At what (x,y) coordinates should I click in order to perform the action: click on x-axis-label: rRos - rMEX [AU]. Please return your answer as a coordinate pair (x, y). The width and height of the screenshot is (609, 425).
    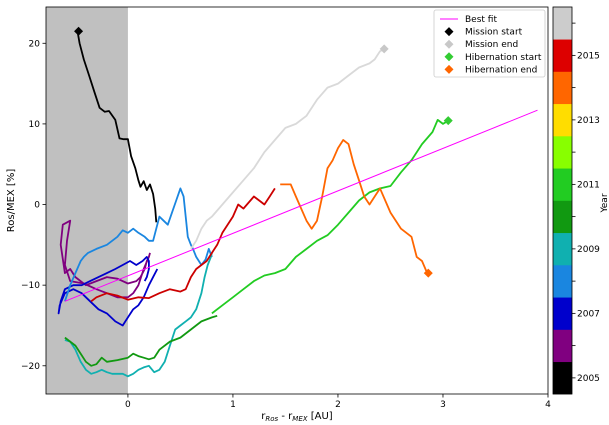
    Looking at the image, I should click on (297, 417).